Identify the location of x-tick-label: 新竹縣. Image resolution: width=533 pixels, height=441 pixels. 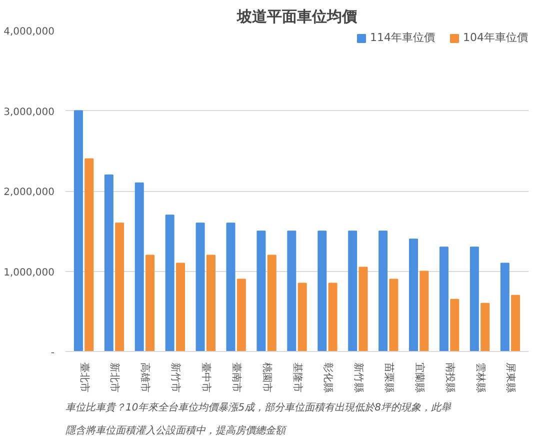
(358, 377).